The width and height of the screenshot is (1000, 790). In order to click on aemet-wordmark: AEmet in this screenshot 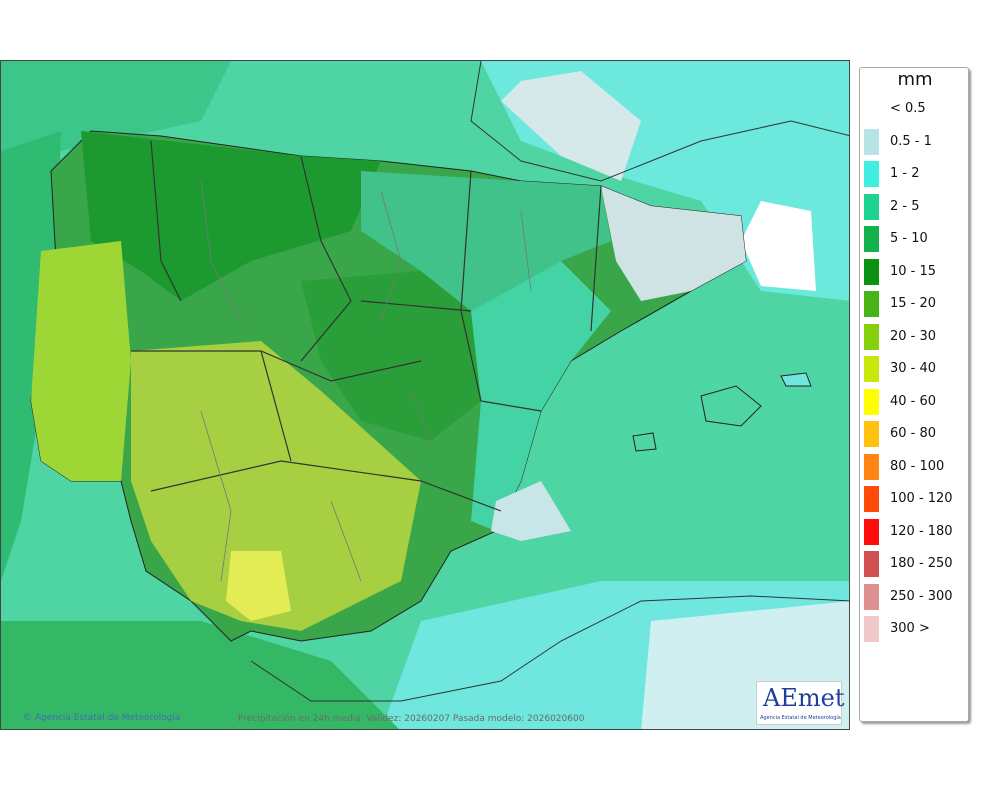, I will do `click(804, 698)`.